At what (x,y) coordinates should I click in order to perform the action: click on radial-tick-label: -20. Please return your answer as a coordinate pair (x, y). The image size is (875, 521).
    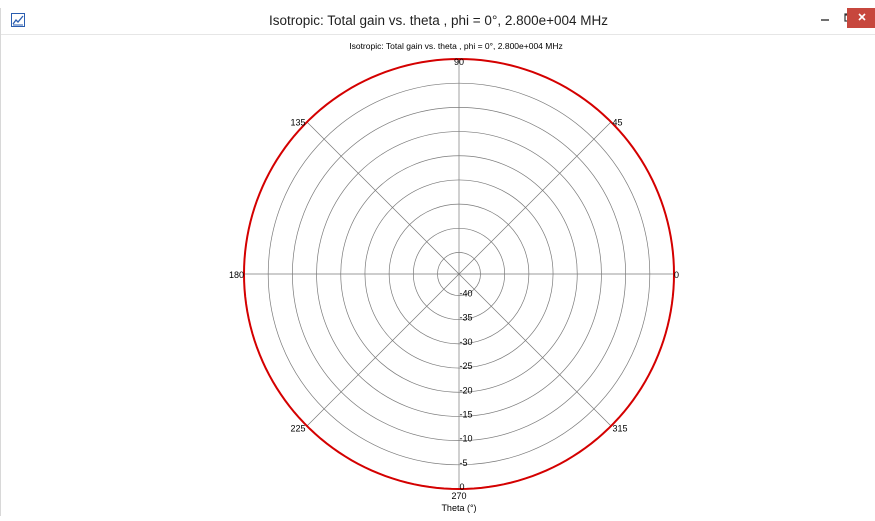
    Looking at the image, I should click on (466, 390).